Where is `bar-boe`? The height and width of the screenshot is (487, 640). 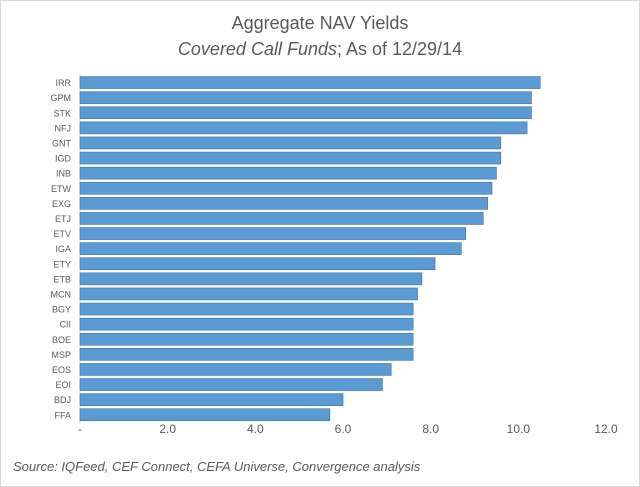 bar-boe is located at coordinates (246, 339).